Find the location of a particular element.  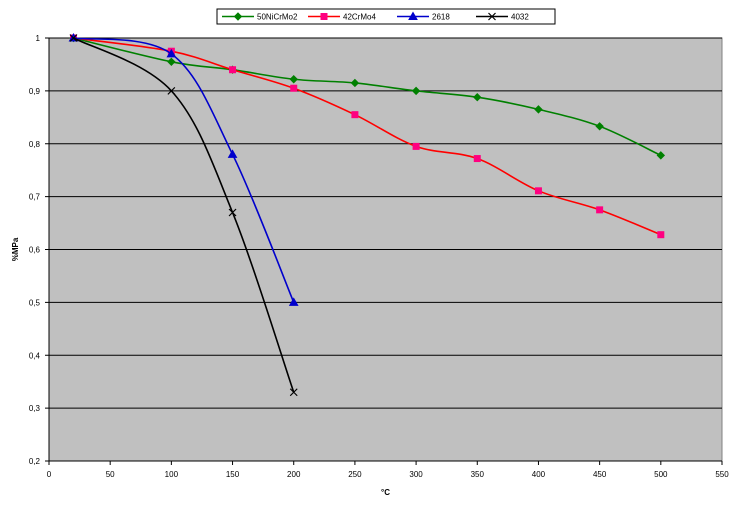

legend-label: 4032 is located at coordinates (520, 17).